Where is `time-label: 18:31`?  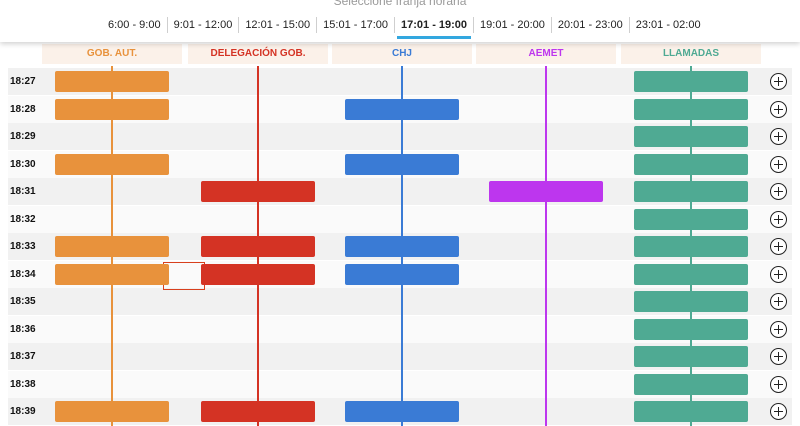 time-label: 18:31 is located at coordinates (23, 191).